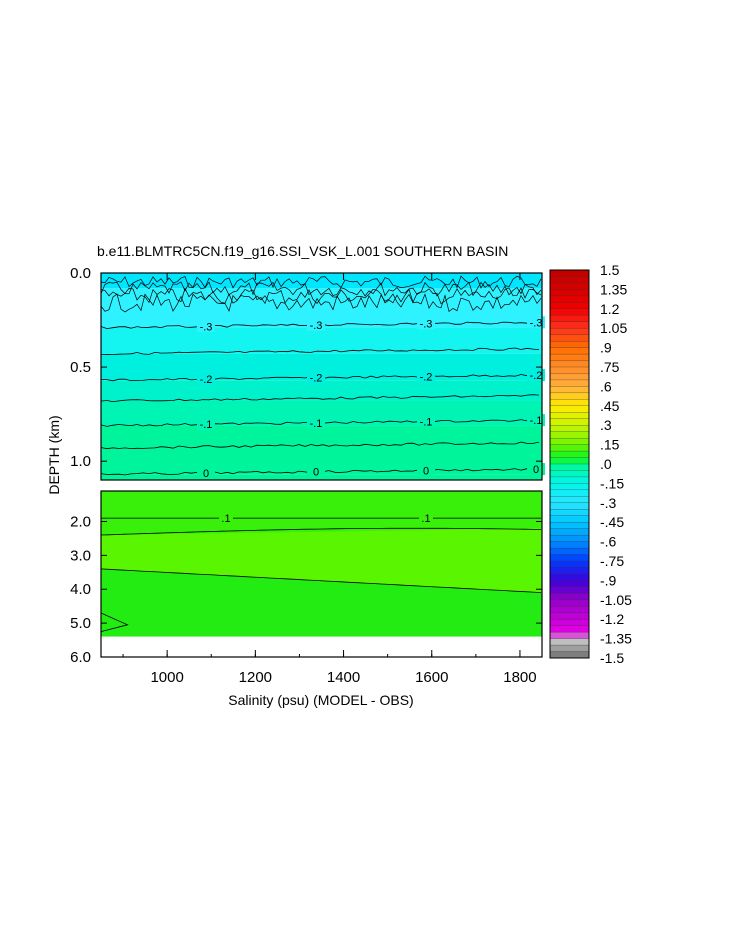 The width and height of the screenshot is (733, 945). I want to click on colorbar-label: -.45, so click(612, 522).